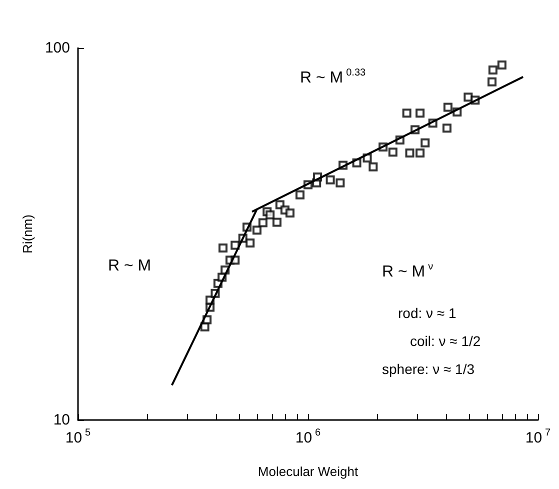 This screenshot has width=559, height=489. What do you see at coordinates (57, 48) in the screenshot?
I see `y-tick-label: 100` at bounding box center [57, 48].